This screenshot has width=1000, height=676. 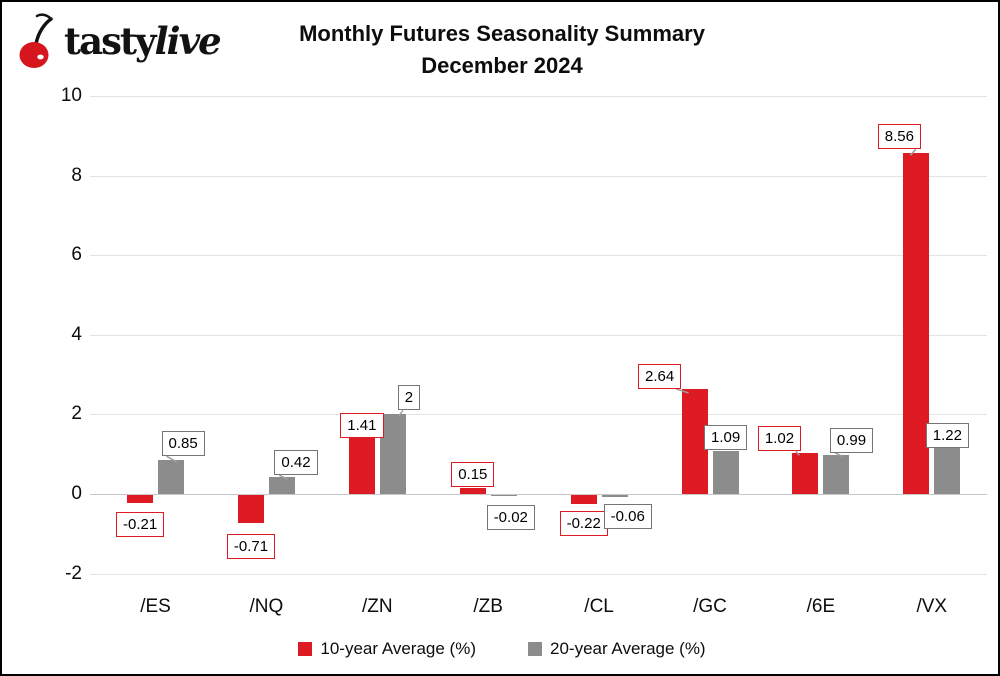 What do you see at coordinates (627, 517) in the screenshot?
I see `value-label-20yr-cl: -0.06` at bounding box center [627, 517].